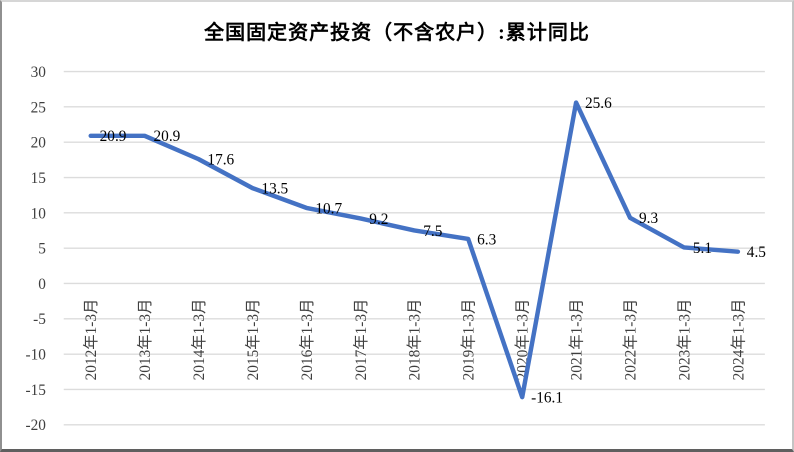 This screenshot has width=794, height=452. I want to click on y-axis-tick-label: 10, so click(39, 213).